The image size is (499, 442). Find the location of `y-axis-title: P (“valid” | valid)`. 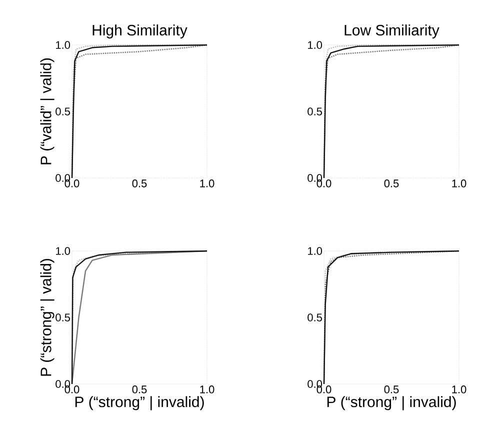

y-axis-title: P (“valid” | valid) is located at coordinates (47, 111).